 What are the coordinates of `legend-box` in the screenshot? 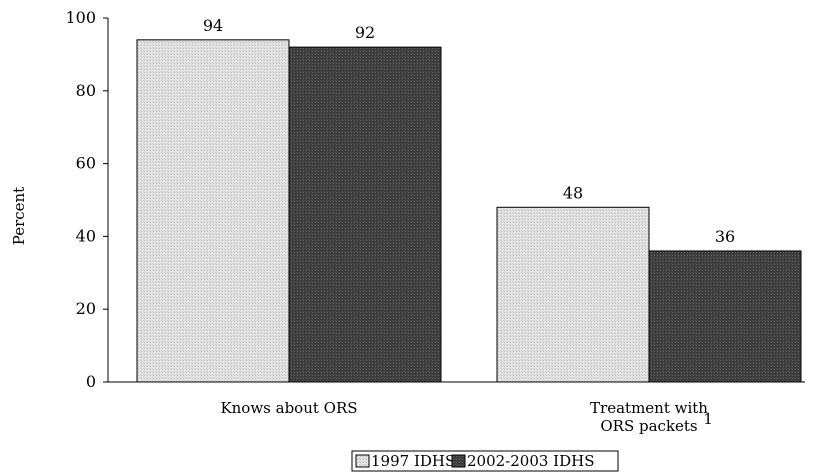 It's located at (485, 461).